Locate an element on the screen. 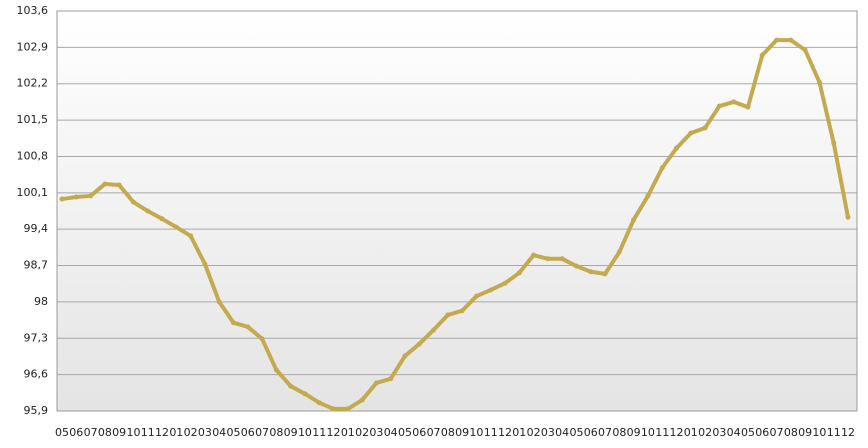 This screenshot has width=868, height=448. y-tick-label: 95,9 is located at coordinates (36, 410).